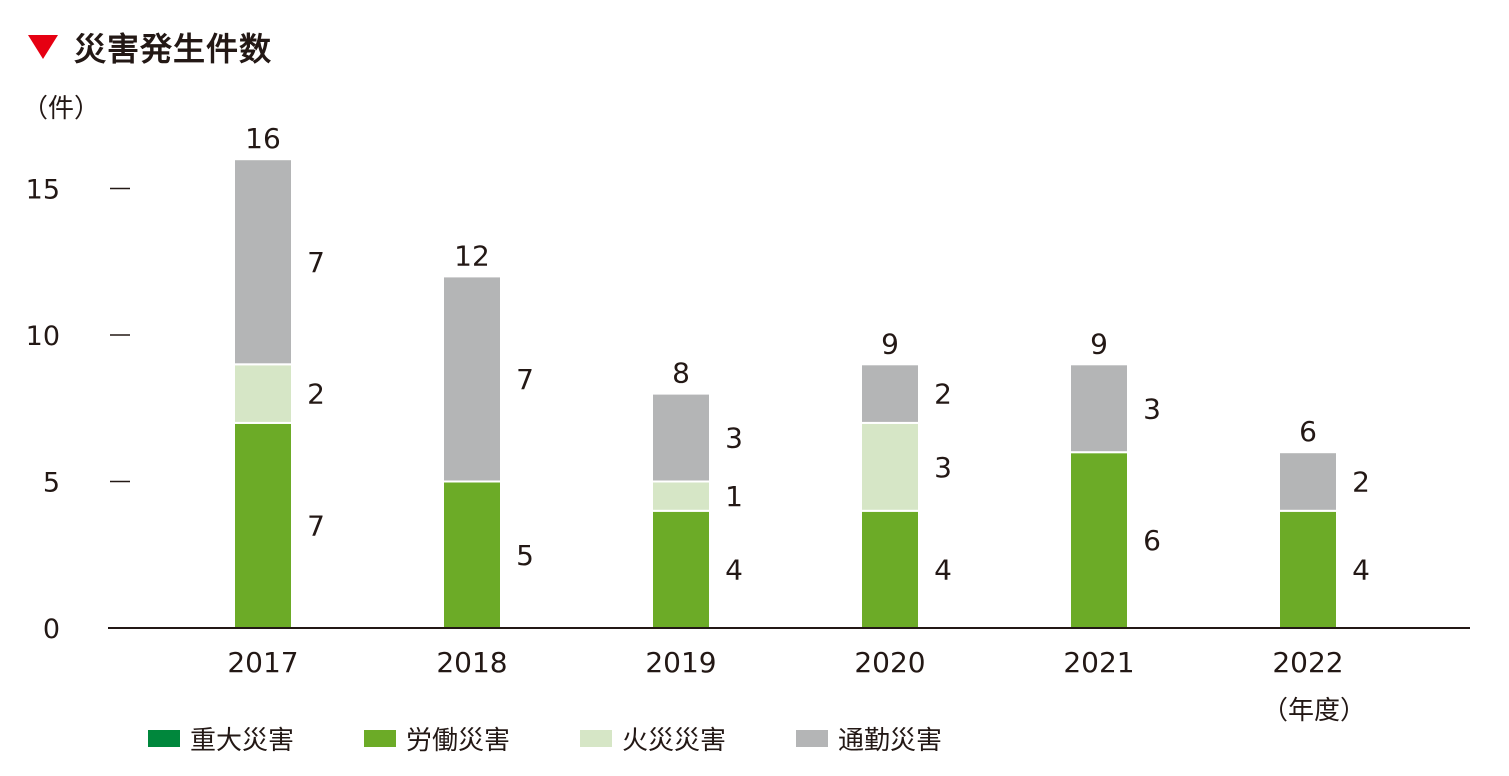 This screenshot has width=1509, height=776. Describe the element at coordinates (43, 336) in the screenshot. I see `y-tick-label: 10` at that location.